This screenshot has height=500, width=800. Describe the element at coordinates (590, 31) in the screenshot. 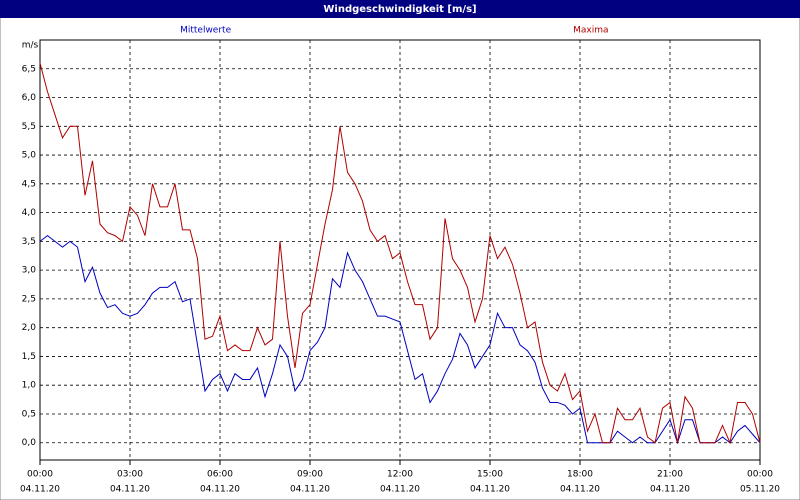

I see `legend-entry: Maxima` at that location.